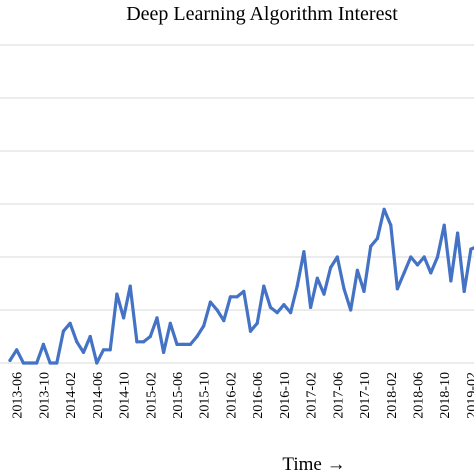 This screenshot has height=474, width=474. Describe the element at coordinates (98, 395) in the screenshot. I see `x-tick-label: 2014-06` at that location.